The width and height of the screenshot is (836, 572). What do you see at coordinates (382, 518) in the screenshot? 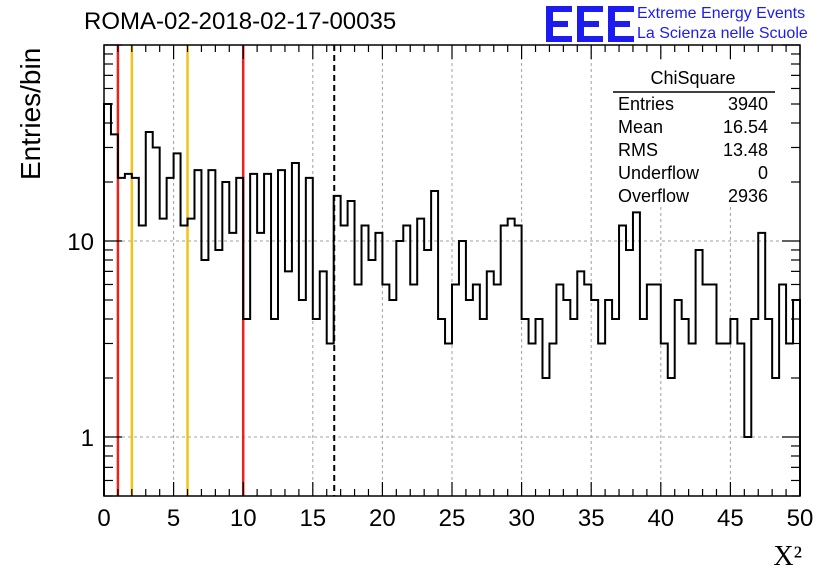
I see `x-tick-label: 20` at bounding box center [382, 518].